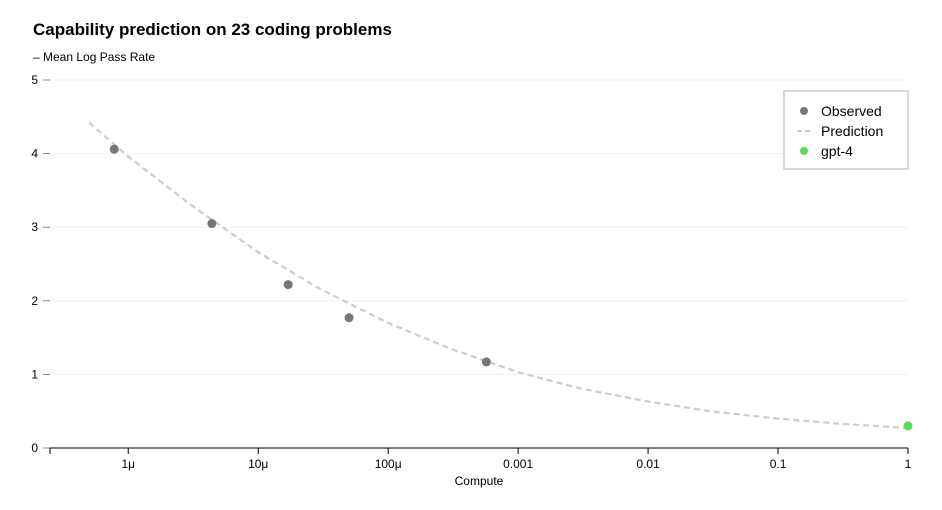  I want to click on y-tick-label: 3, so click(34, 227).